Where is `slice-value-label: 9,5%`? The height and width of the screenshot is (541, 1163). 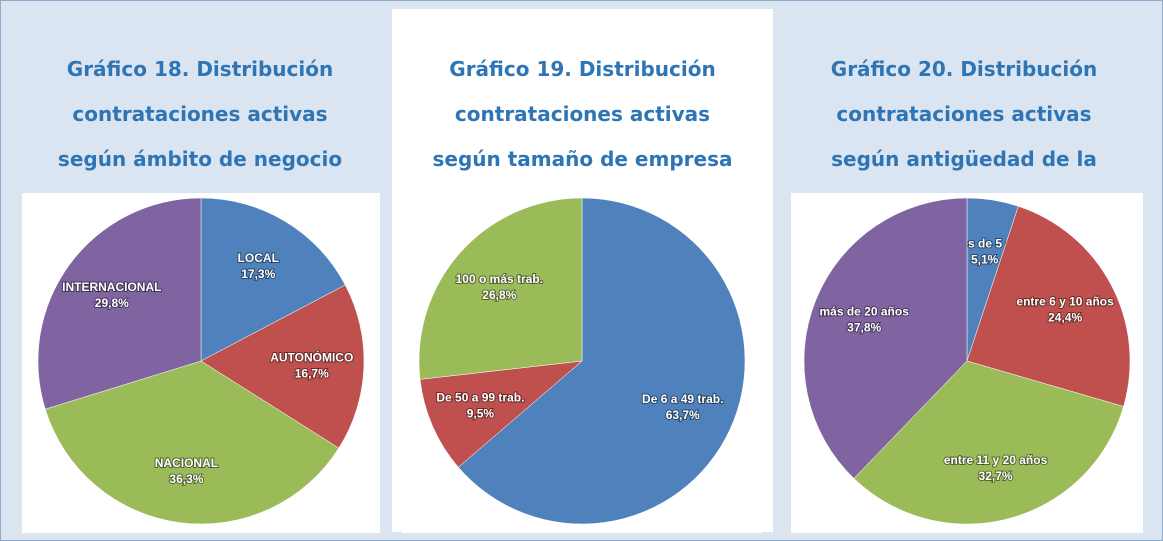 slice-value-label: 9,5% is located at coordinates (481, 413).